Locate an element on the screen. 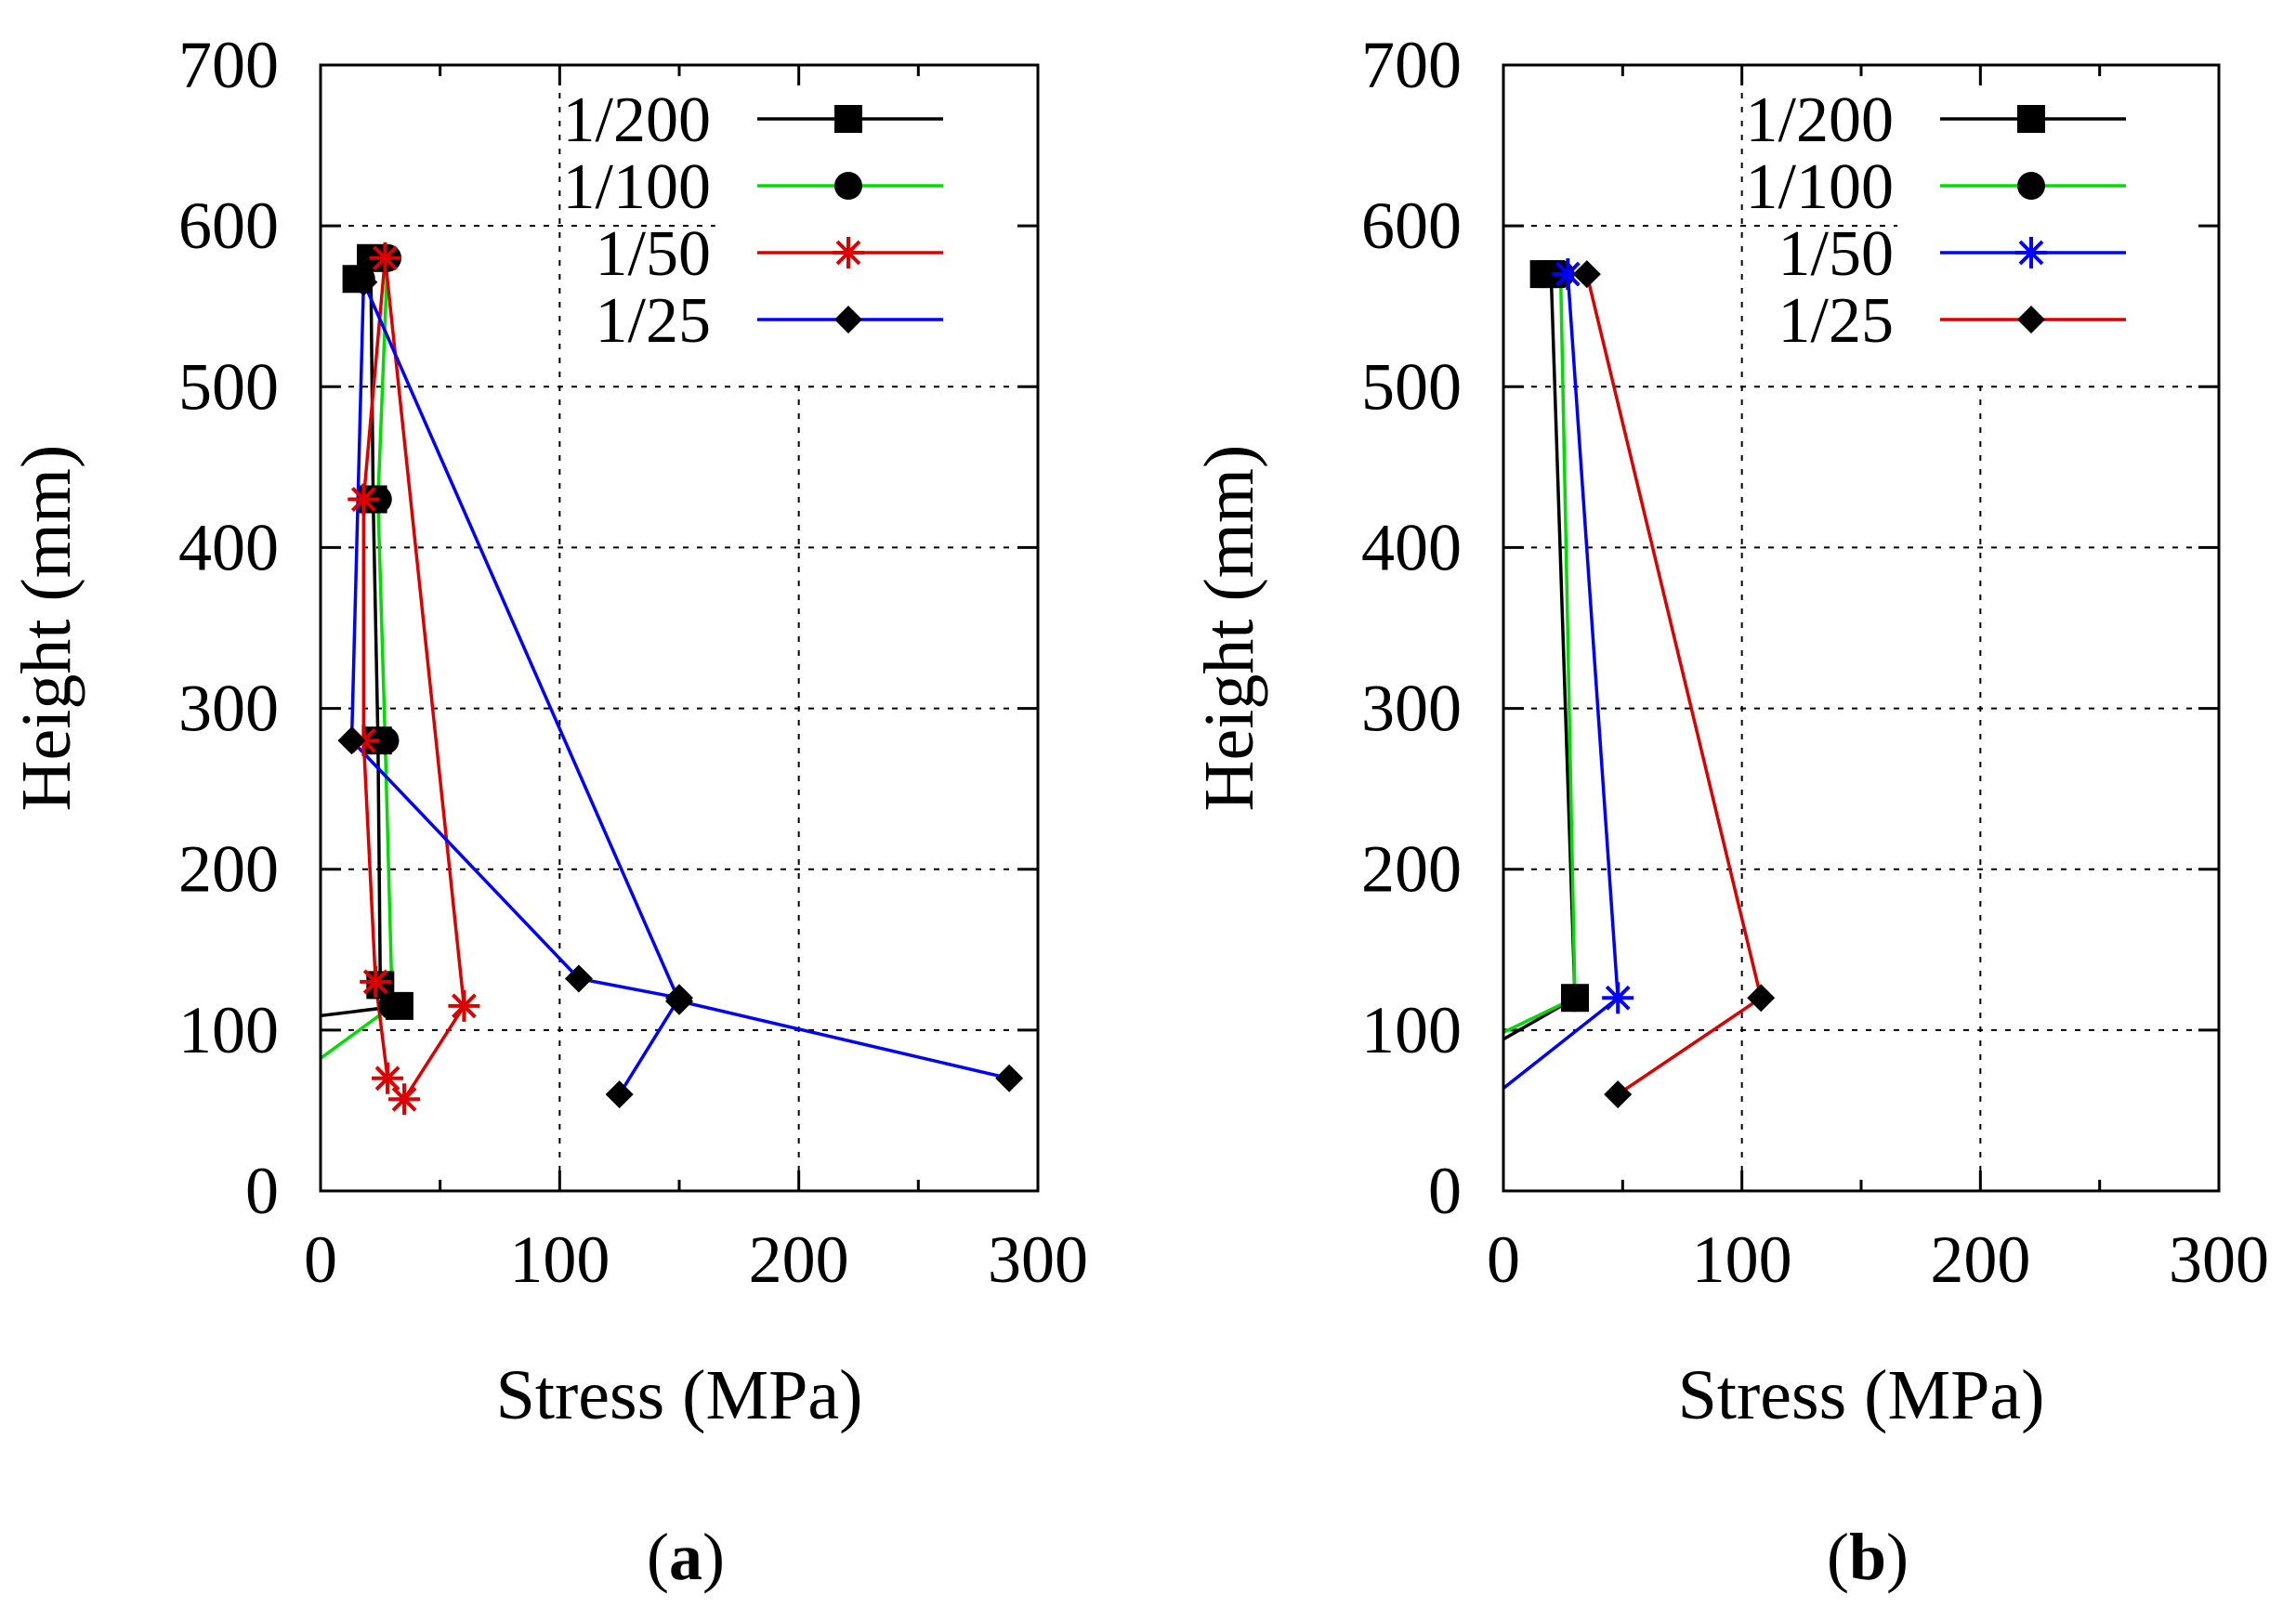 The width and height of the screenshot is (2296, 1608). panel-caption: (a) is located at coordinates (686, 1557).